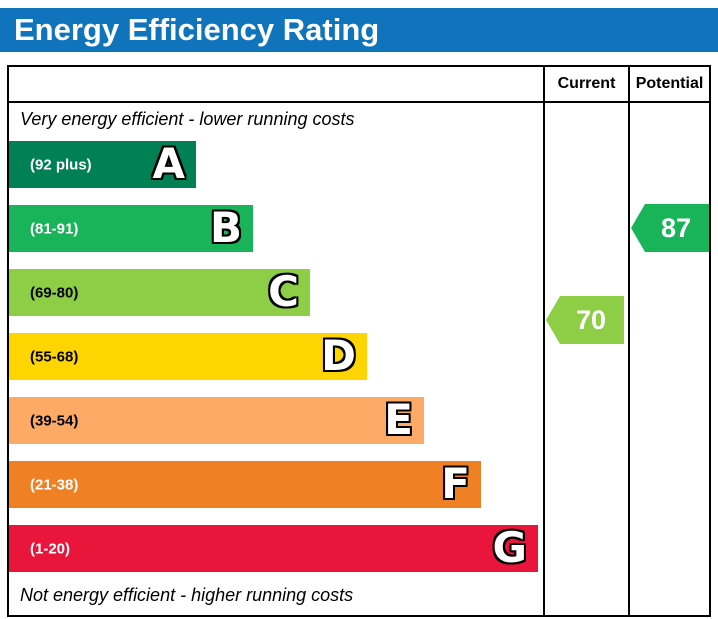 This screenshot has height=619, width=718. What do you see at coordinates (54, 228) in the screenshot?
I see `band-range-label: (81-91)` at bounding box center [54, 228].